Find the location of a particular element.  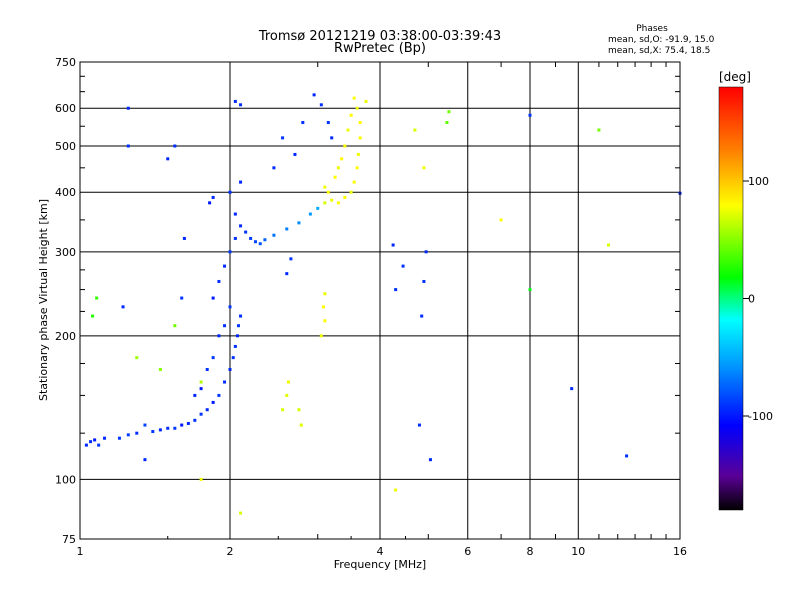

x-tick-label: 2 is located at coordinates (230, 551).